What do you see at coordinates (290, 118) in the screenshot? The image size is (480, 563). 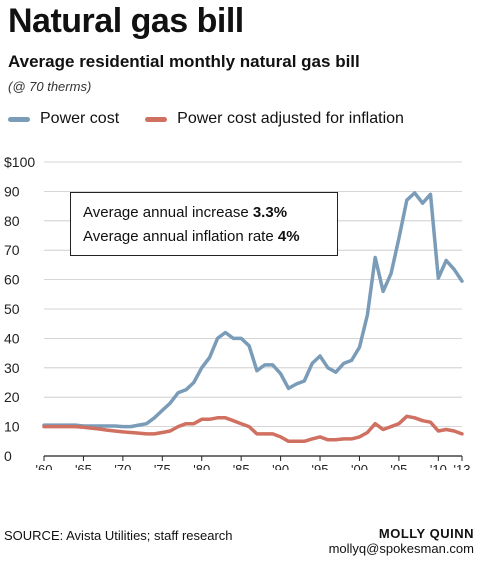 I see `legend-label-inflation-adjusted: Power cost adjusted for inflation` at bounding box center [290, 118].